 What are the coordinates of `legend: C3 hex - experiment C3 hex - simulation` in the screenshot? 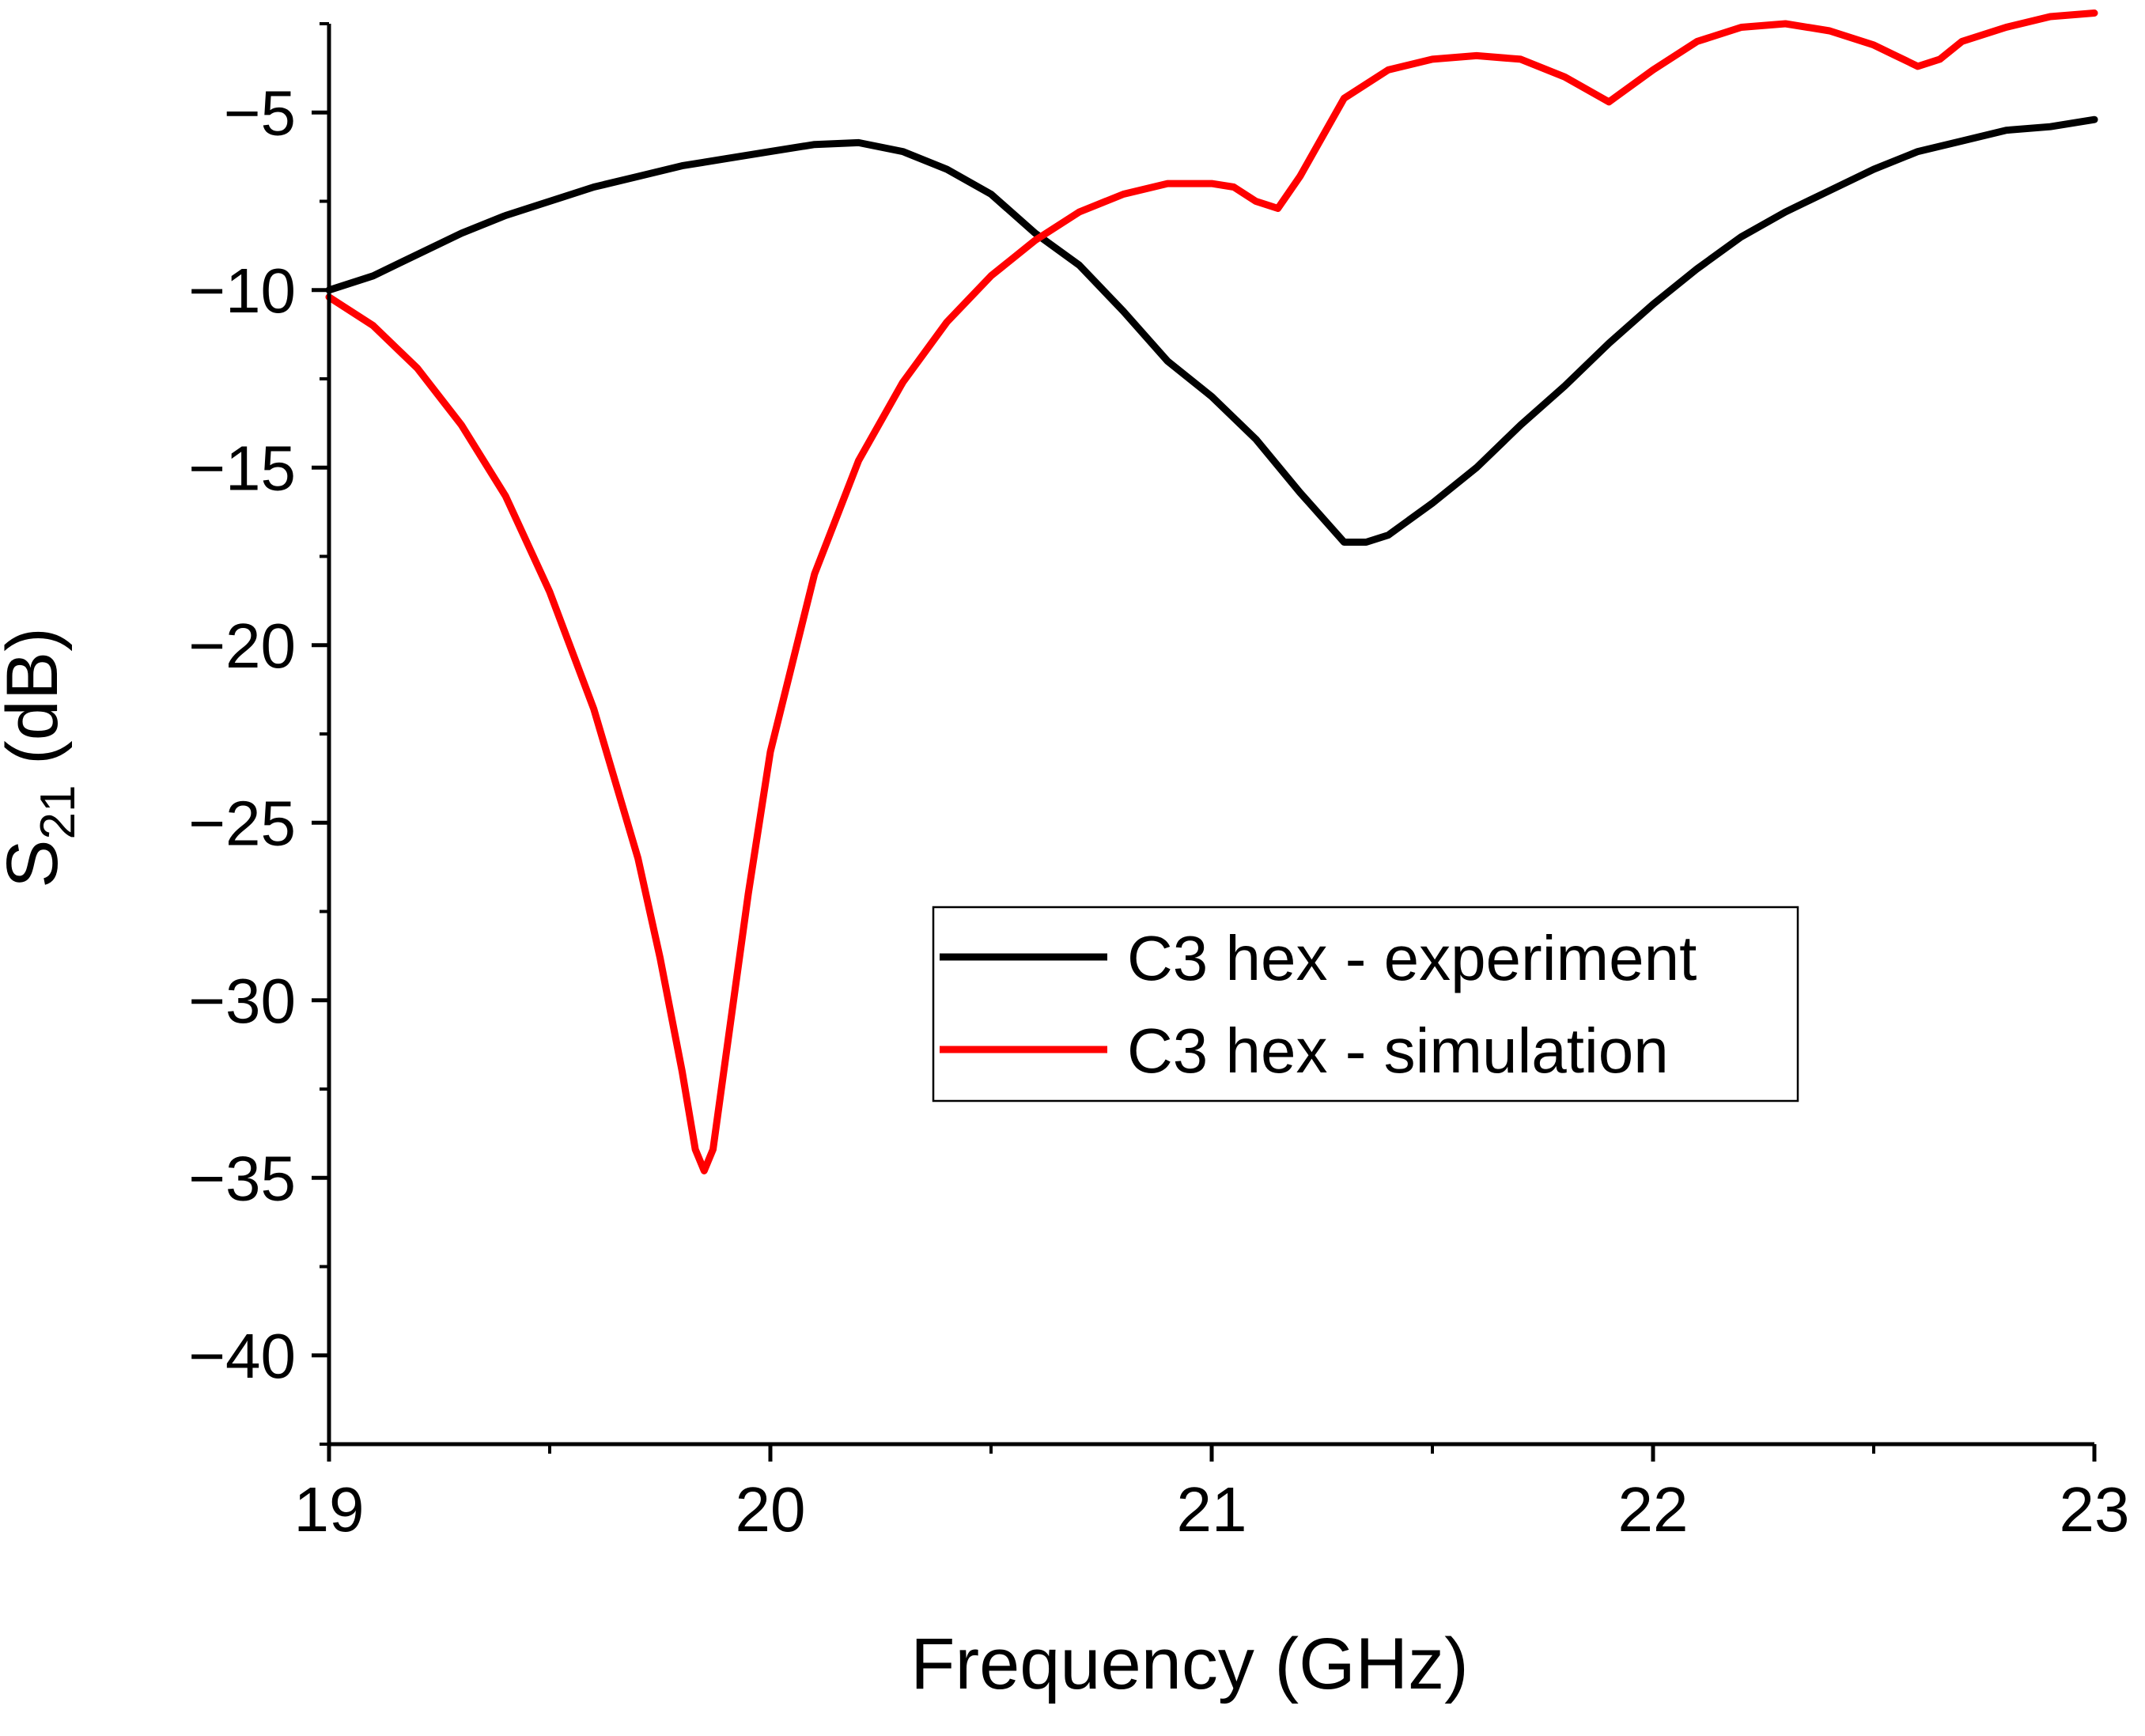 It's located at (1365, 1004).